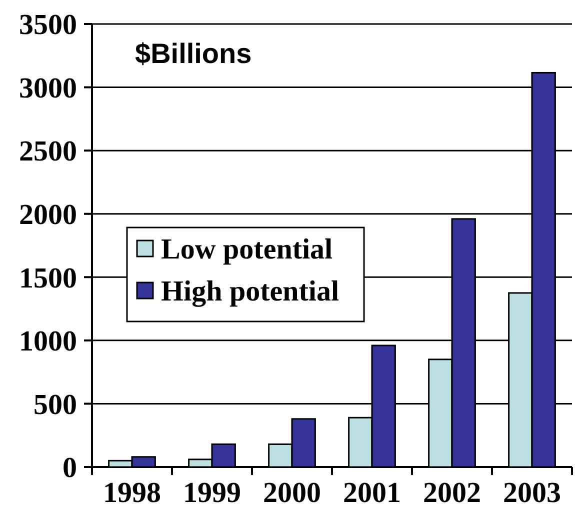 The image size is (575, 512). What do you see at coordinates (247, 250) in the screenshot?
I see `legend-label: Low potential` at bounding box center [247, 250].